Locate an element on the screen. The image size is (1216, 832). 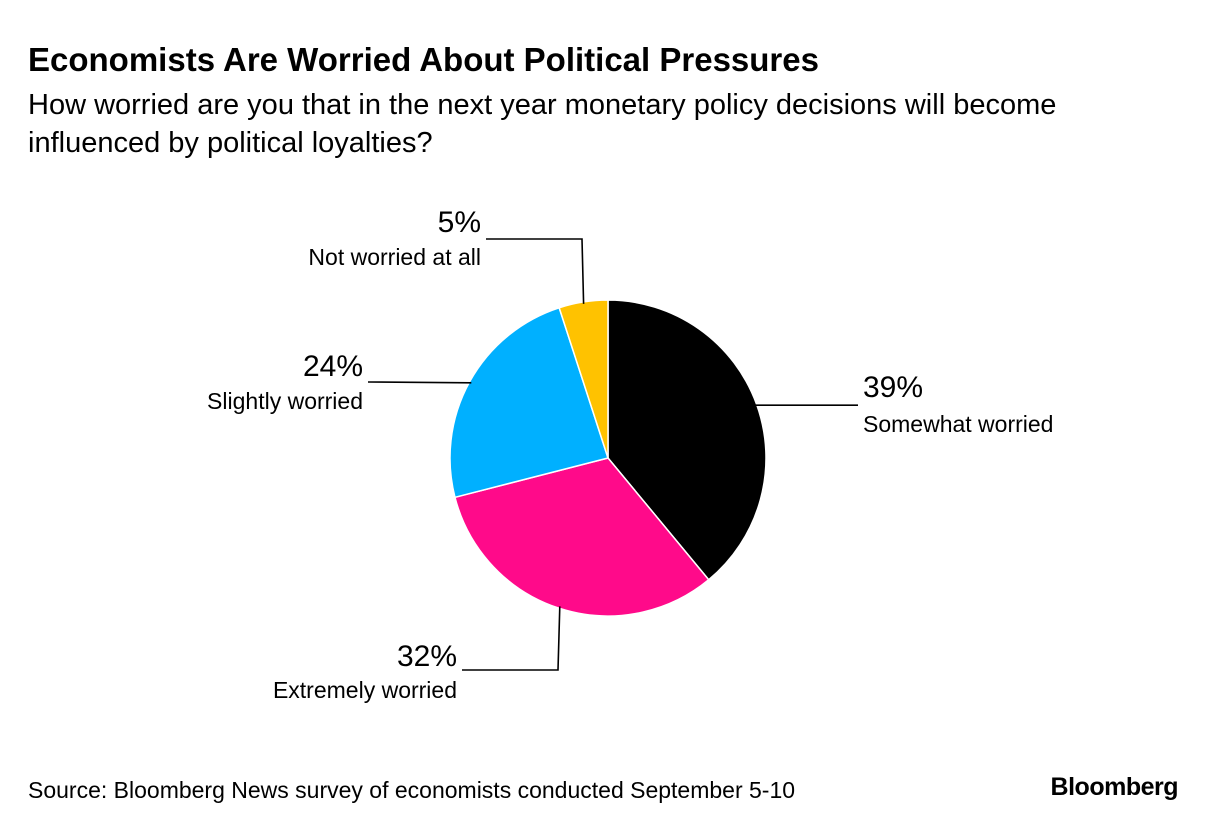
data-label-value-somewhat-worried: 39% is located at coordinates (893, 387).